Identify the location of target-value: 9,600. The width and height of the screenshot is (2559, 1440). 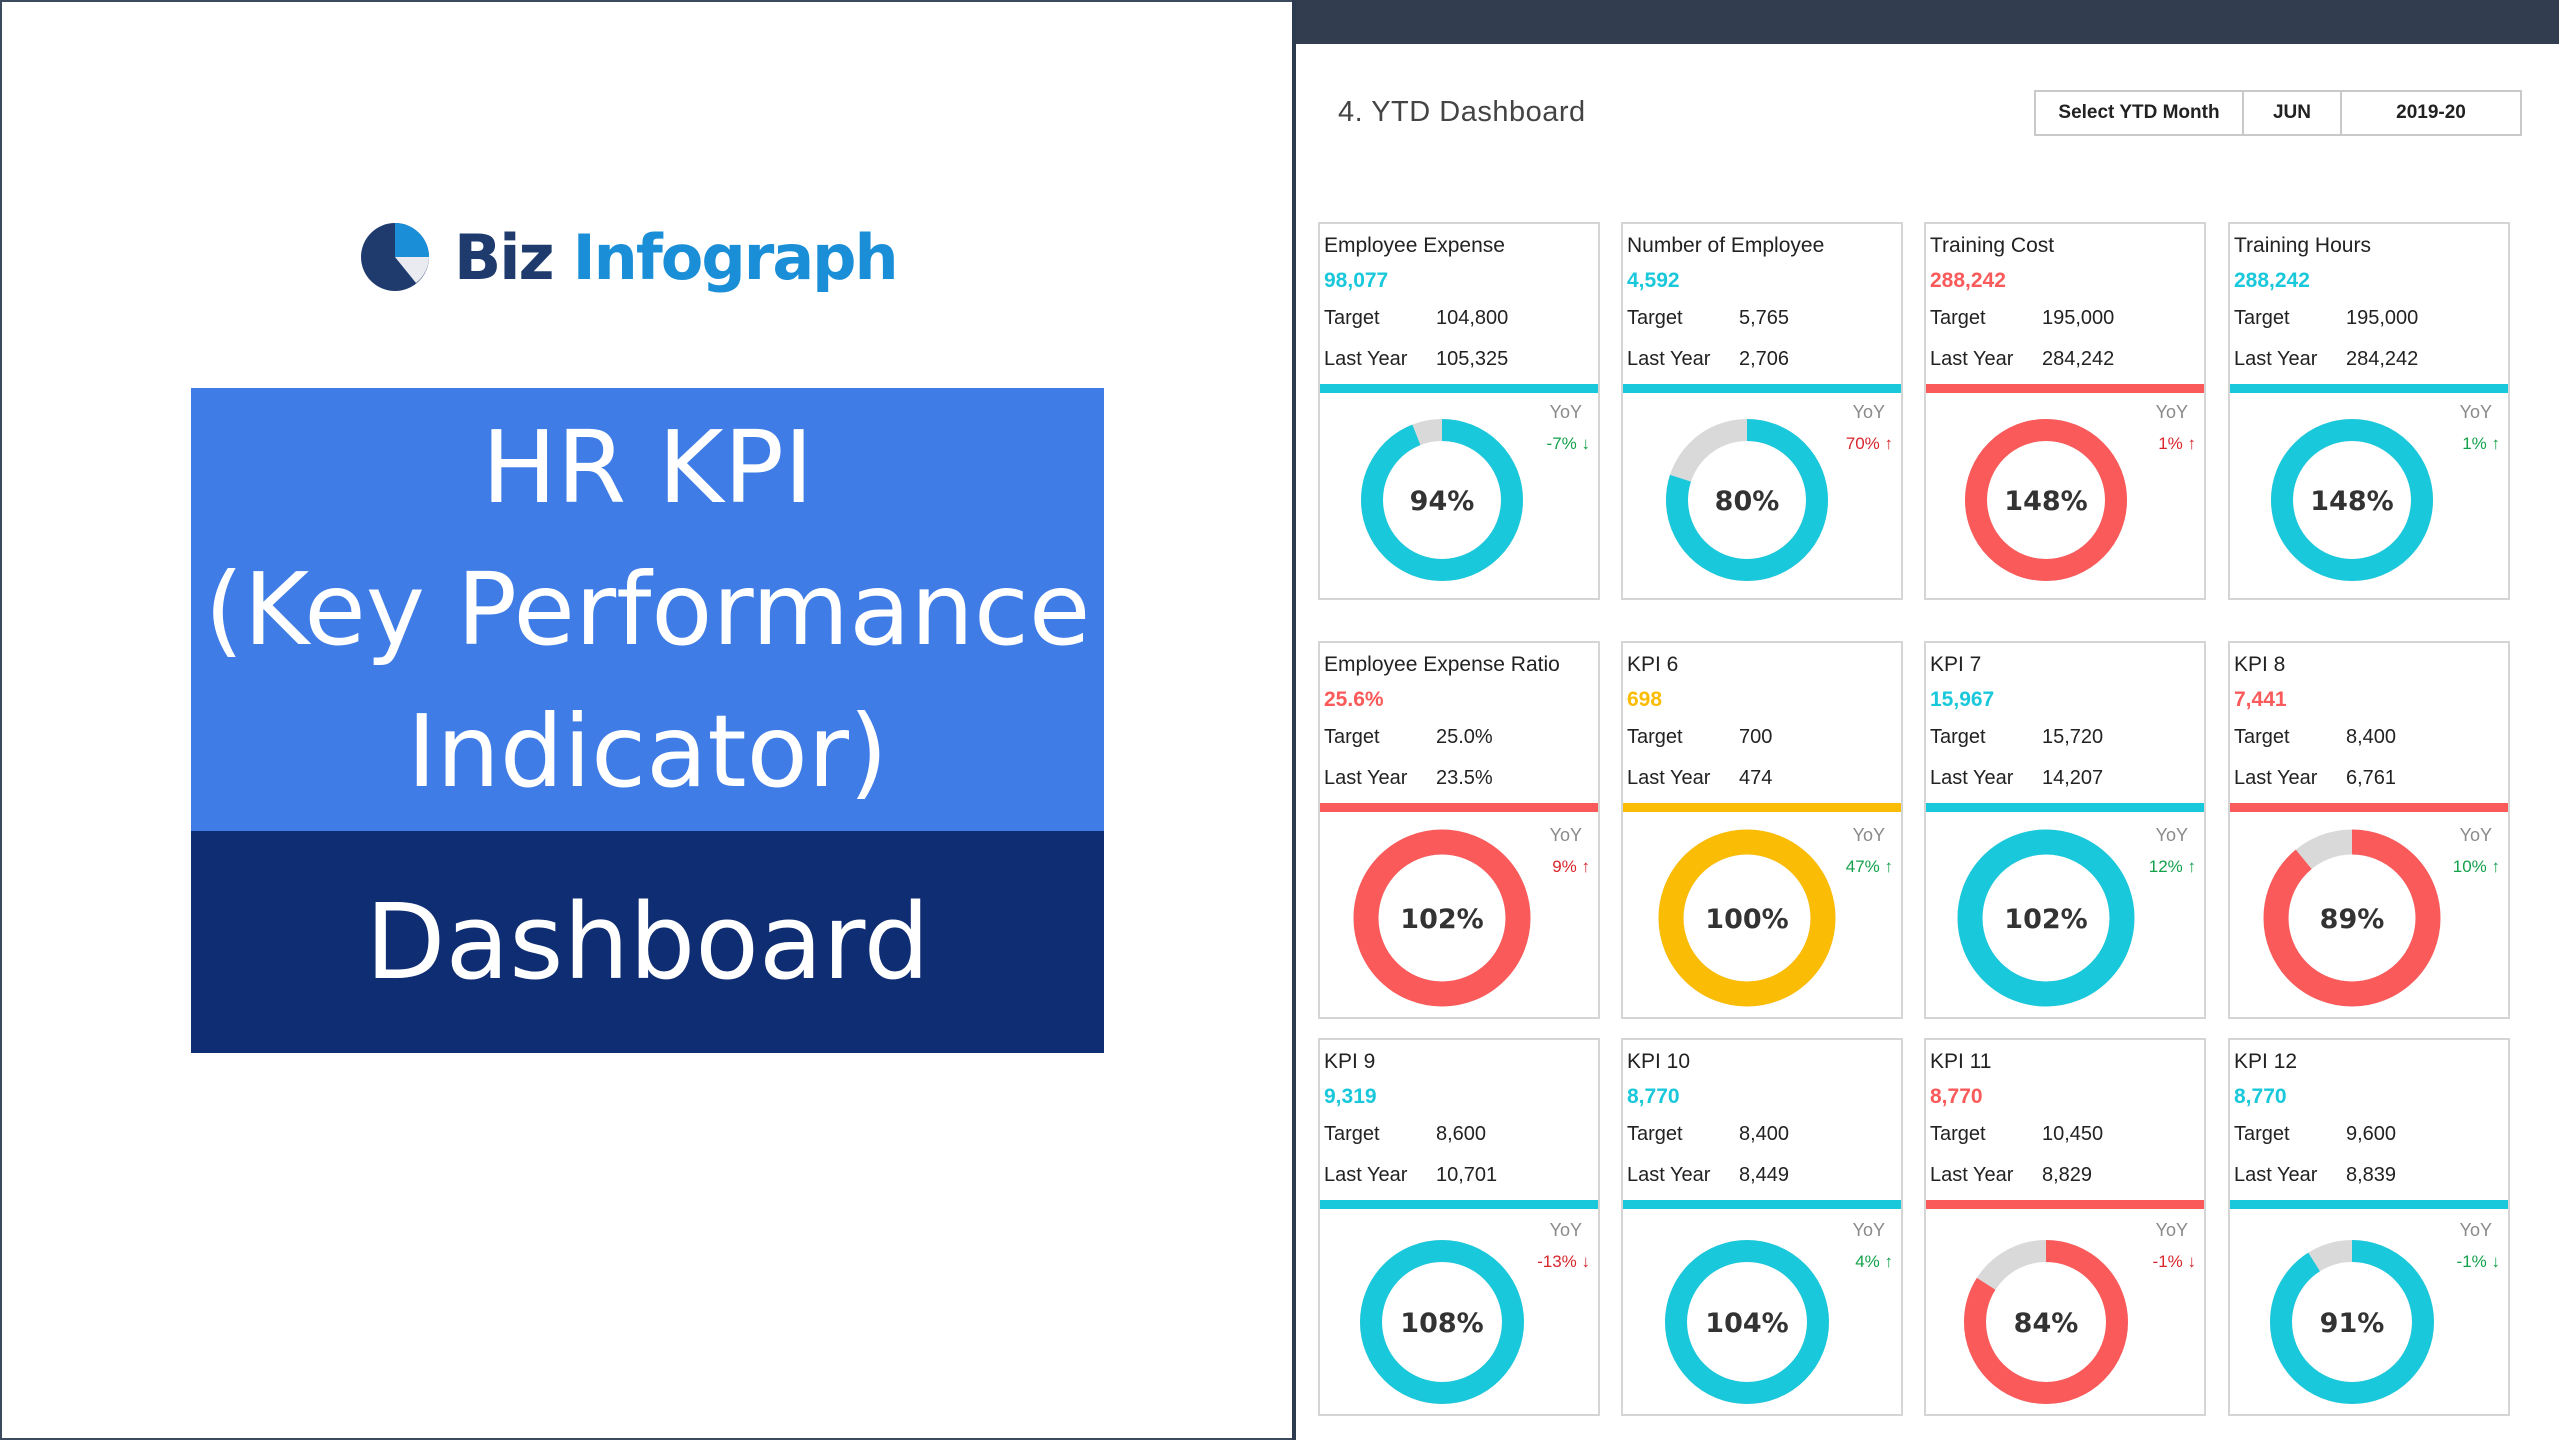
(2371, 1134).